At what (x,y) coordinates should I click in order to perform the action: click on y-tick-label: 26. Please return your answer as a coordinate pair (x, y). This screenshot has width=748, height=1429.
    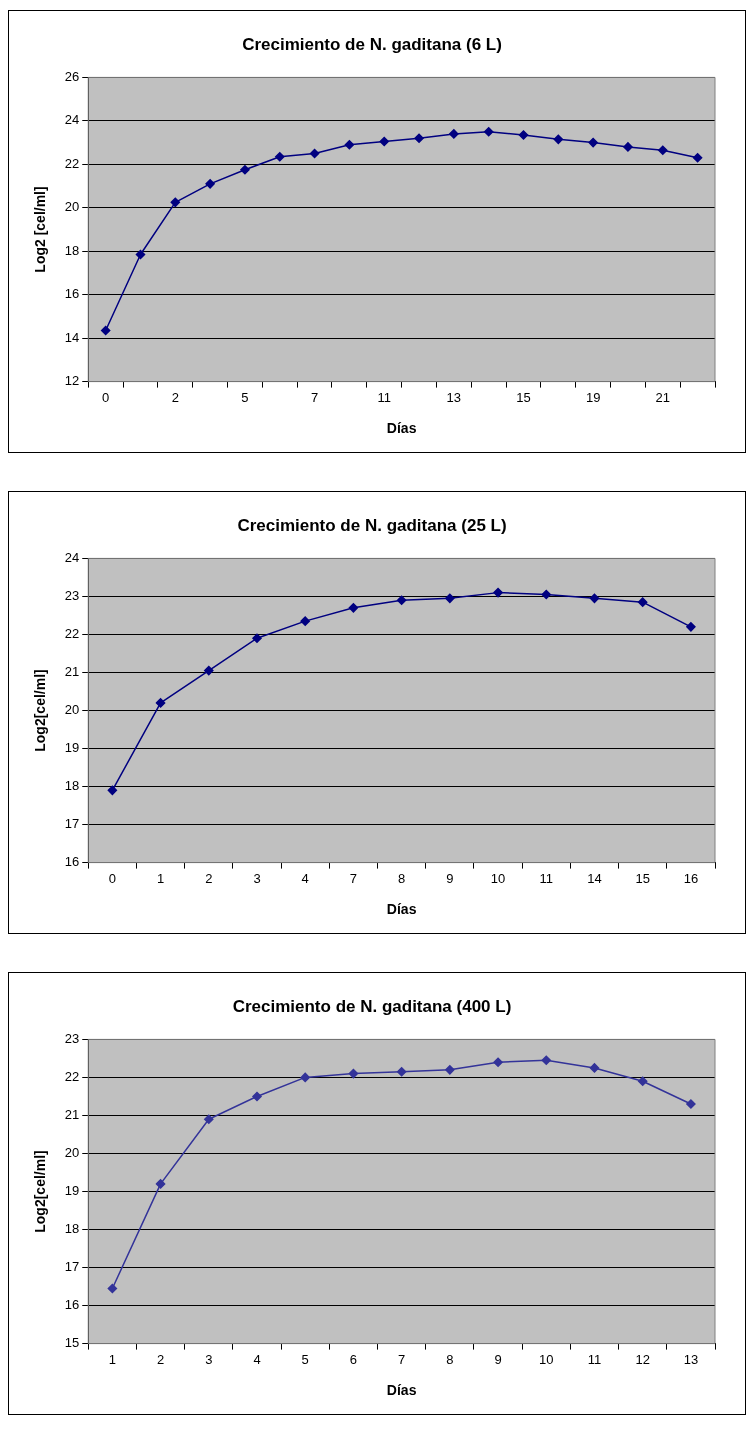
    Looking at the image, I should click on (72, 76).